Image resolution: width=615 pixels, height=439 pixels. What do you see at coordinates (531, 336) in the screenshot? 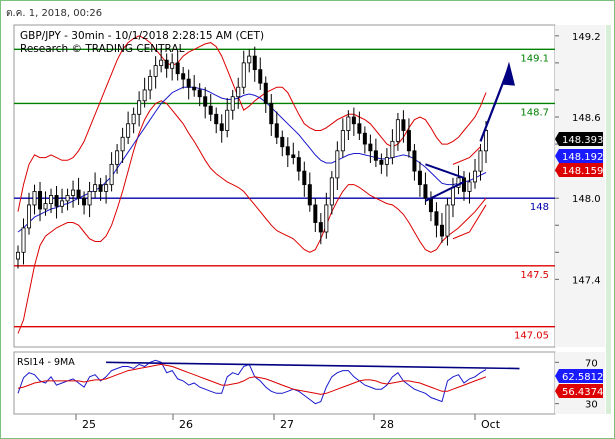
I see `level-label: 147.05` at bounding box center [531, 336].